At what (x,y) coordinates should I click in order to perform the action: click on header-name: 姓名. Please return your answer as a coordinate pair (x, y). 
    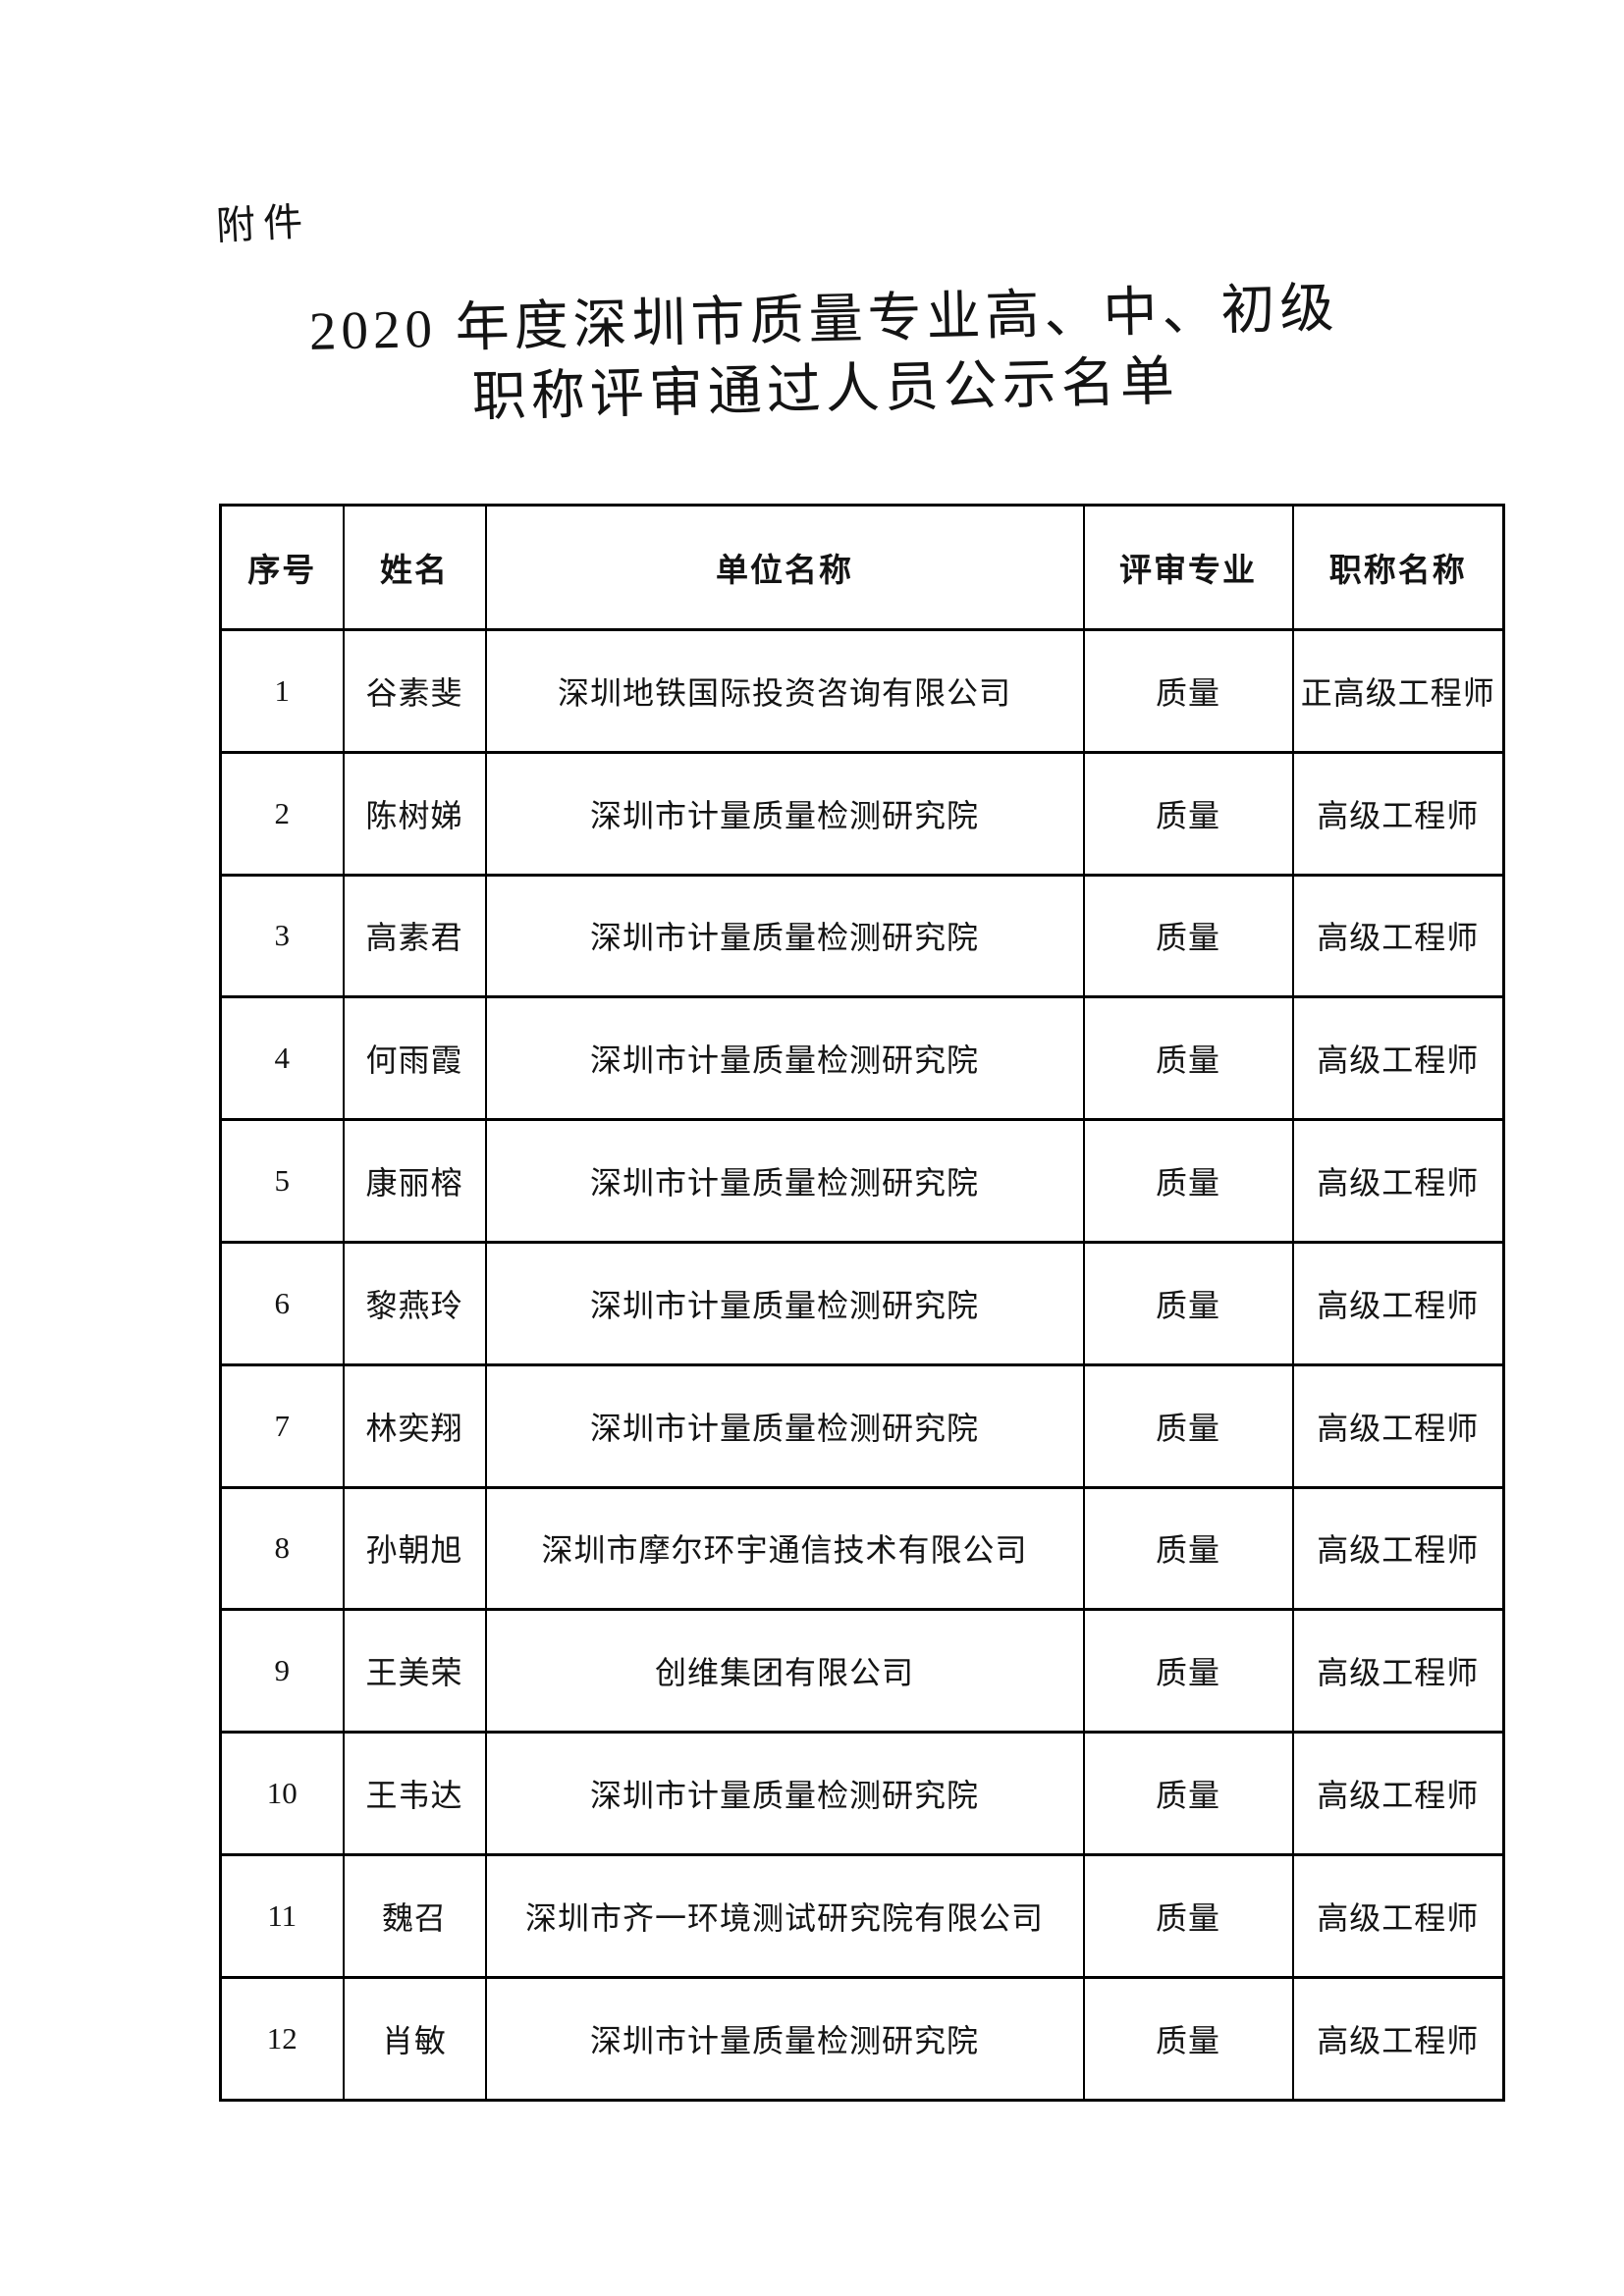
    Looking at the image, I should click on (414, 567).